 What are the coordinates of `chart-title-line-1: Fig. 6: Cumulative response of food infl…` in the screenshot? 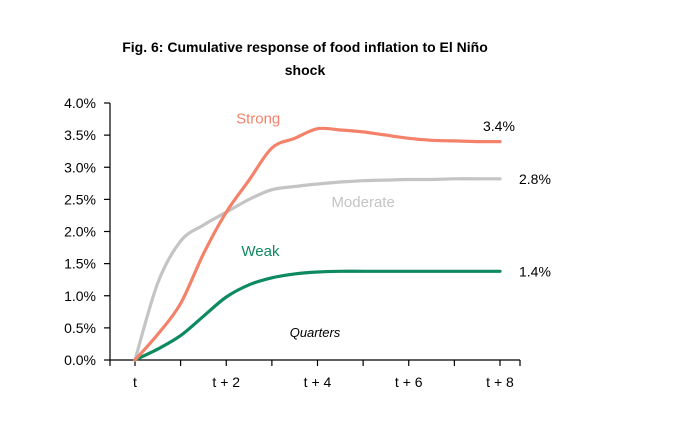 It's located at (305, 47).